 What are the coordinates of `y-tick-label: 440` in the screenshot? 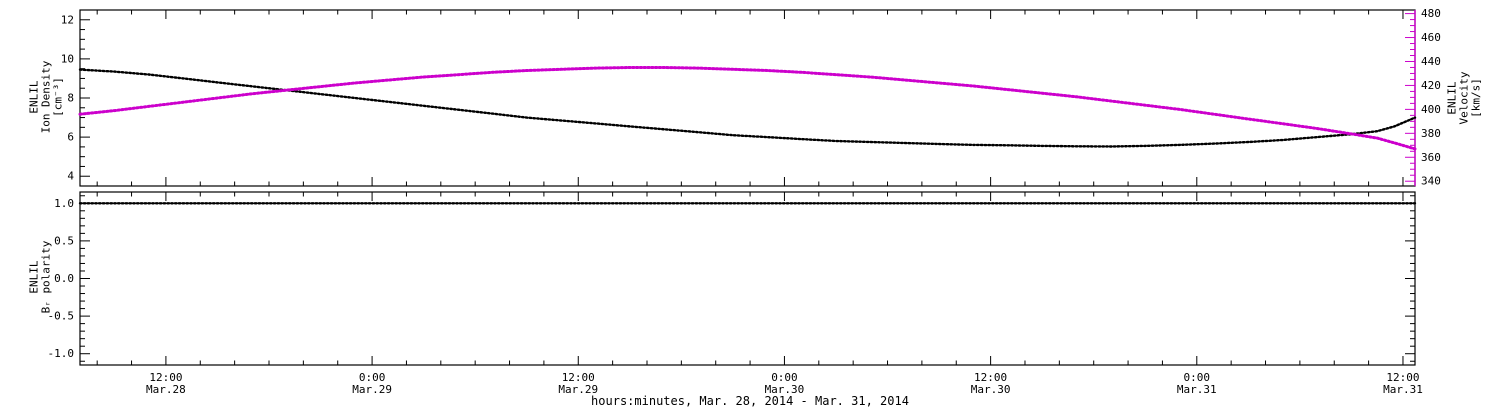 It's located at (1431, 61).